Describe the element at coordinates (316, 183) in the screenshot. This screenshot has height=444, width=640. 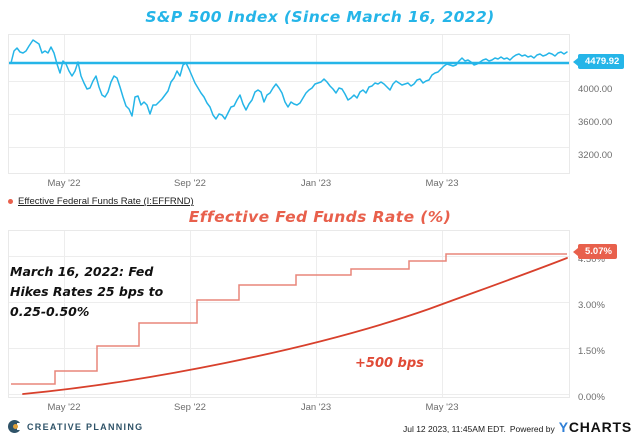
I see `sp500-xtick-jan23: Jan '23` at that location.